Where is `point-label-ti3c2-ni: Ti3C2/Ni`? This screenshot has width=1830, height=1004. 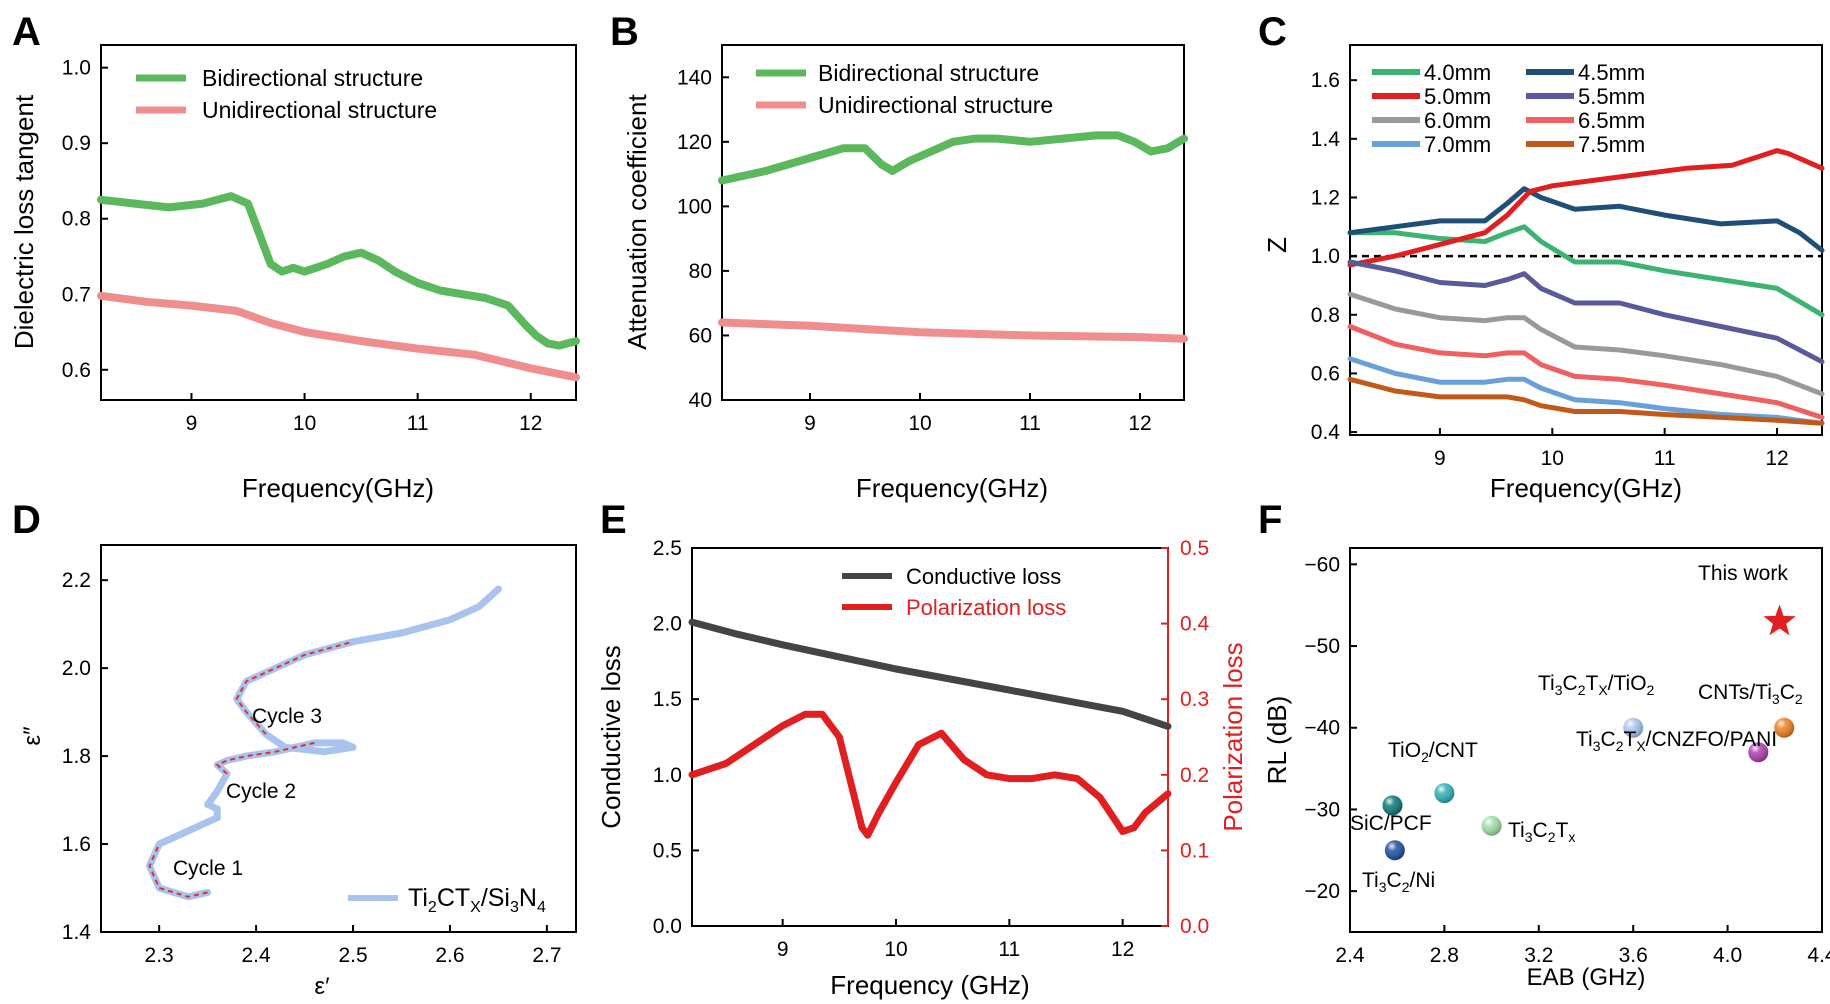
point-label-ti3c2-ni: Ti3C2/Ni is located at coordinates (1398, 882).